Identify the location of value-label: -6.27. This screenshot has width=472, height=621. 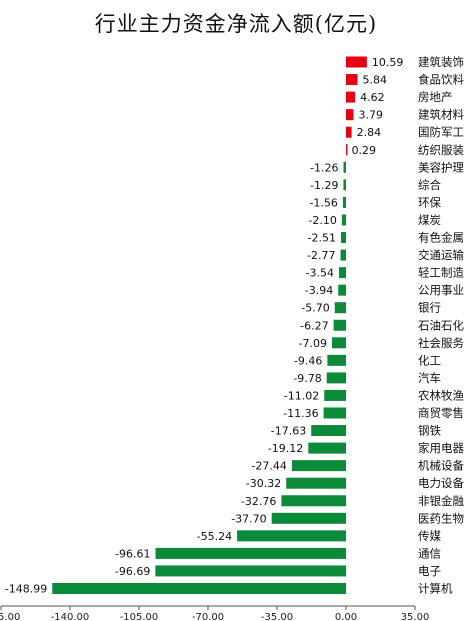
(314, 325).